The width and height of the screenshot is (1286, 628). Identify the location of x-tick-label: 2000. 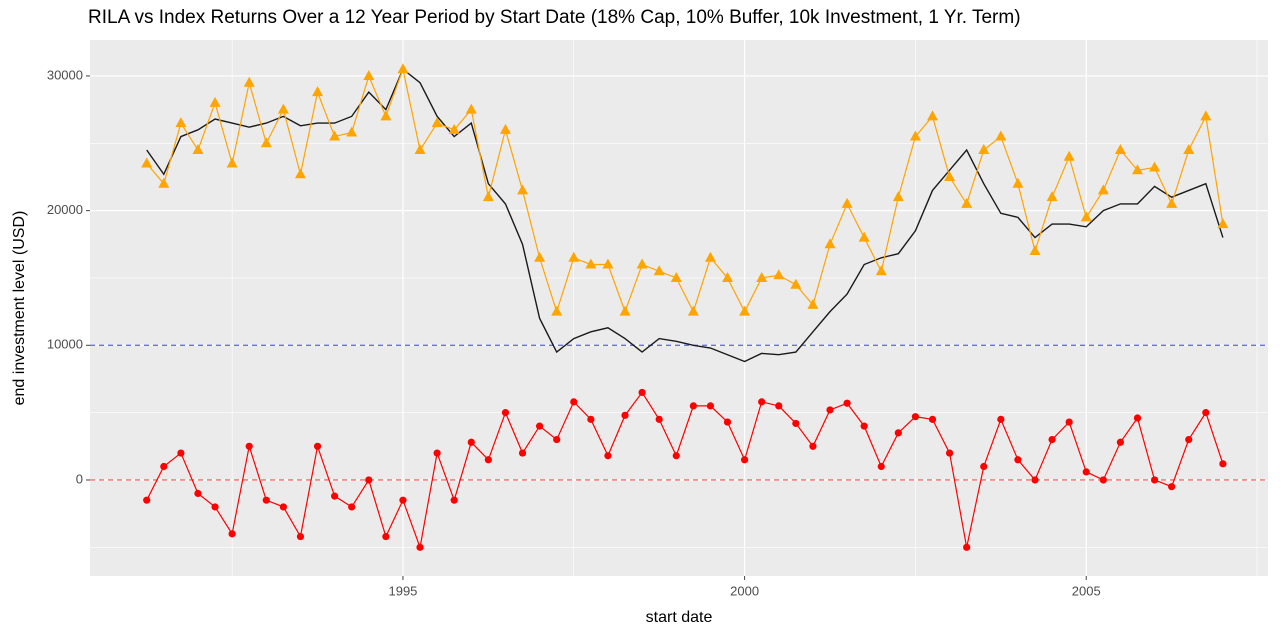
(744, 590).